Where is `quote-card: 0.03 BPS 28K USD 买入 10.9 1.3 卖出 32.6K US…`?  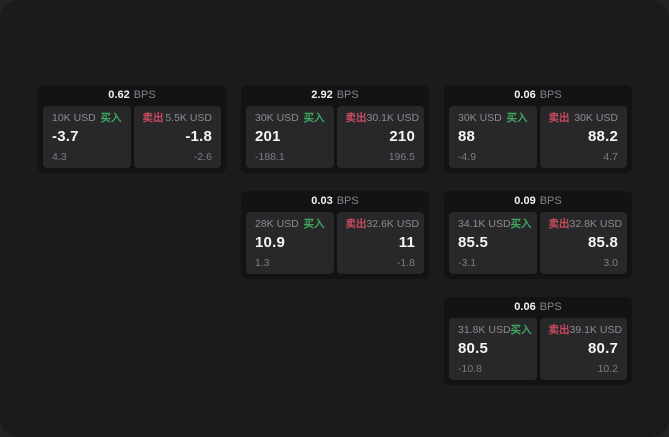
quote-card: 0.03 BPS 28K USD 买入 10.9 1.3 卖出 32.6K US… is located at coordinates (335, 235).